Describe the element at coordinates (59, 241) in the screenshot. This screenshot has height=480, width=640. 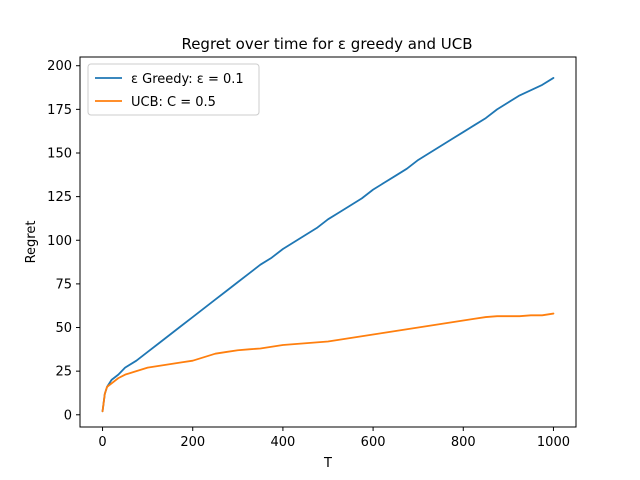
I see `y-tick-label: 100` at that location.